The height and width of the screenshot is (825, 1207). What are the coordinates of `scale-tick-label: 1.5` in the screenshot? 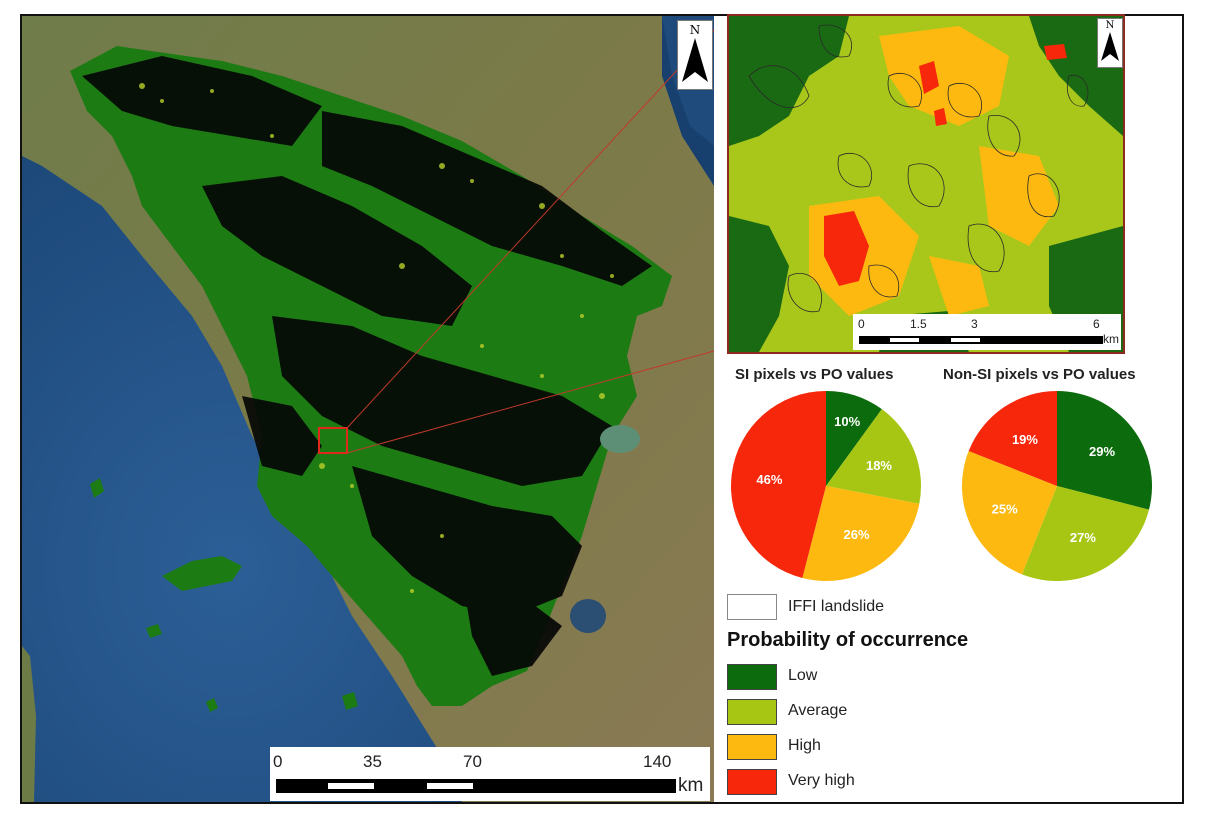 It's located at (918, 324).